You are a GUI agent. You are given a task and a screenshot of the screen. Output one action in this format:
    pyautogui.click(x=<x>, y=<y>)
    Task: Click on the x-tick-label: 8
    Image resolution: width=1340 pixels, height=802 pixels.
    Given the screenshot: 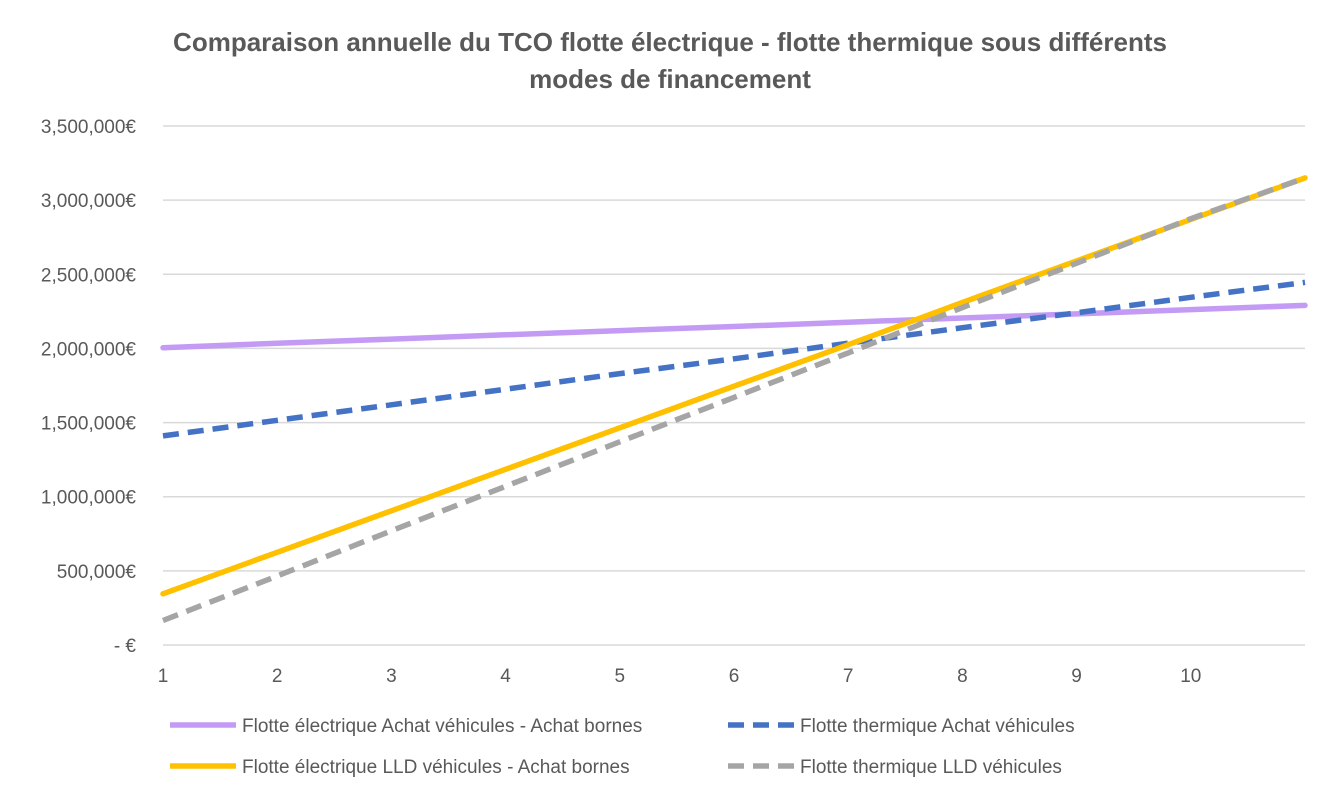 What is the action you would take?
    pyautogui.click(x=962, y=676)
    